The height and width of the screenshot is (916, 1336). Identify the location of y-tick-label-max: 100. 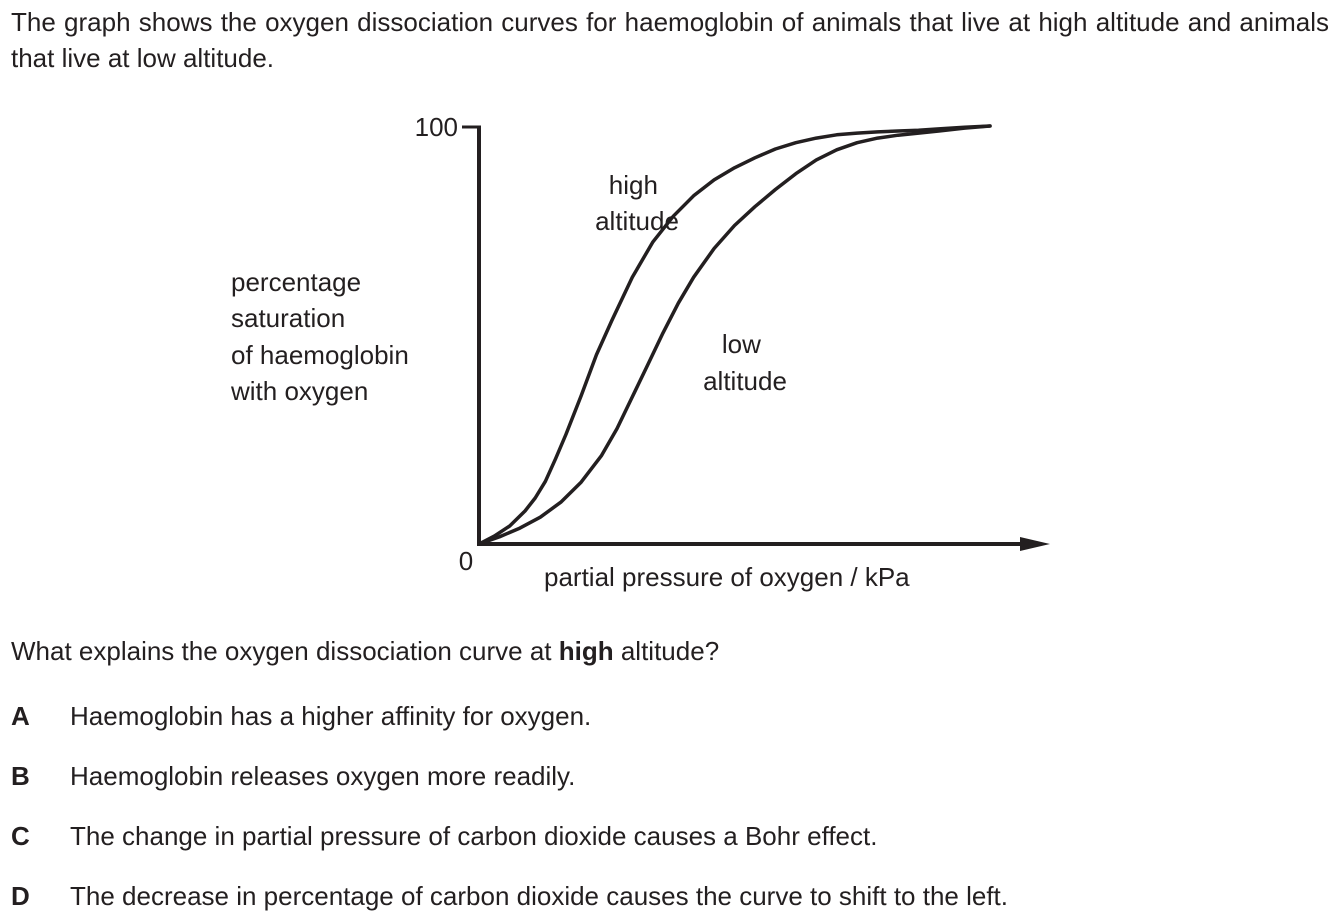
(436, 127).